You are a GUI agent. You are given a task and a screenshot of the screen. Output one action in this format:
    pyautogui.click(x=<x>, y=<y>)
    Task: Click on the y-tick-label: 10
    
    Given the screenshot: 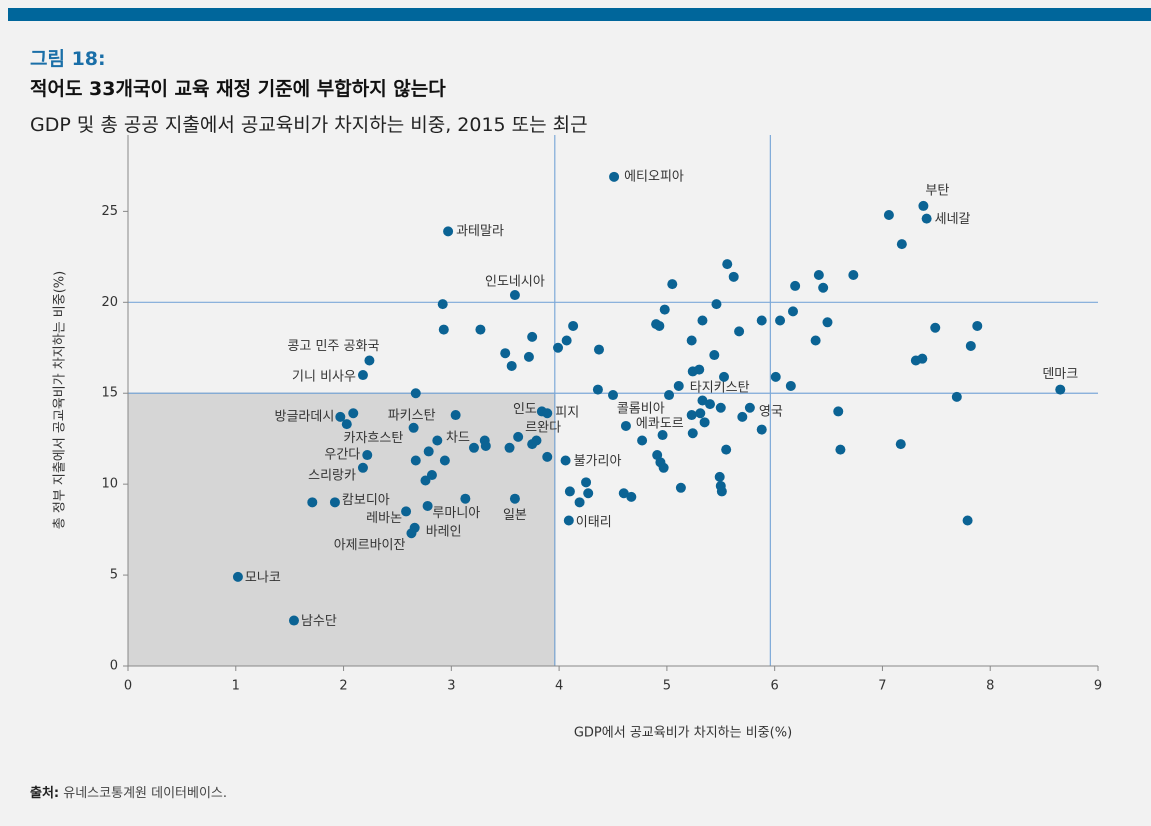 What is the action you would take?
    pyautogui.click(x=109, y=484)
    